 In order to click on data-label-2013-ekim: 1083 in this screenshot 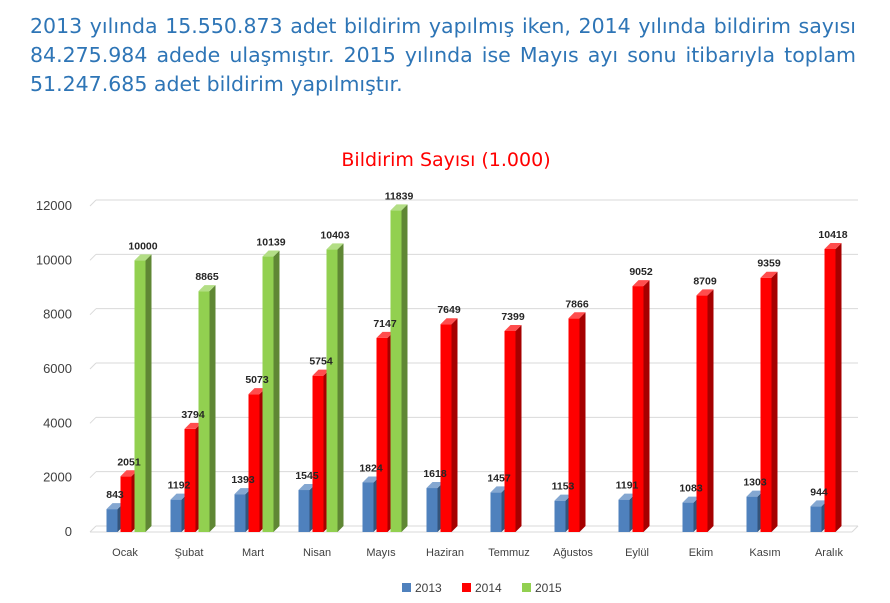, I will do `click(691, 489)`.